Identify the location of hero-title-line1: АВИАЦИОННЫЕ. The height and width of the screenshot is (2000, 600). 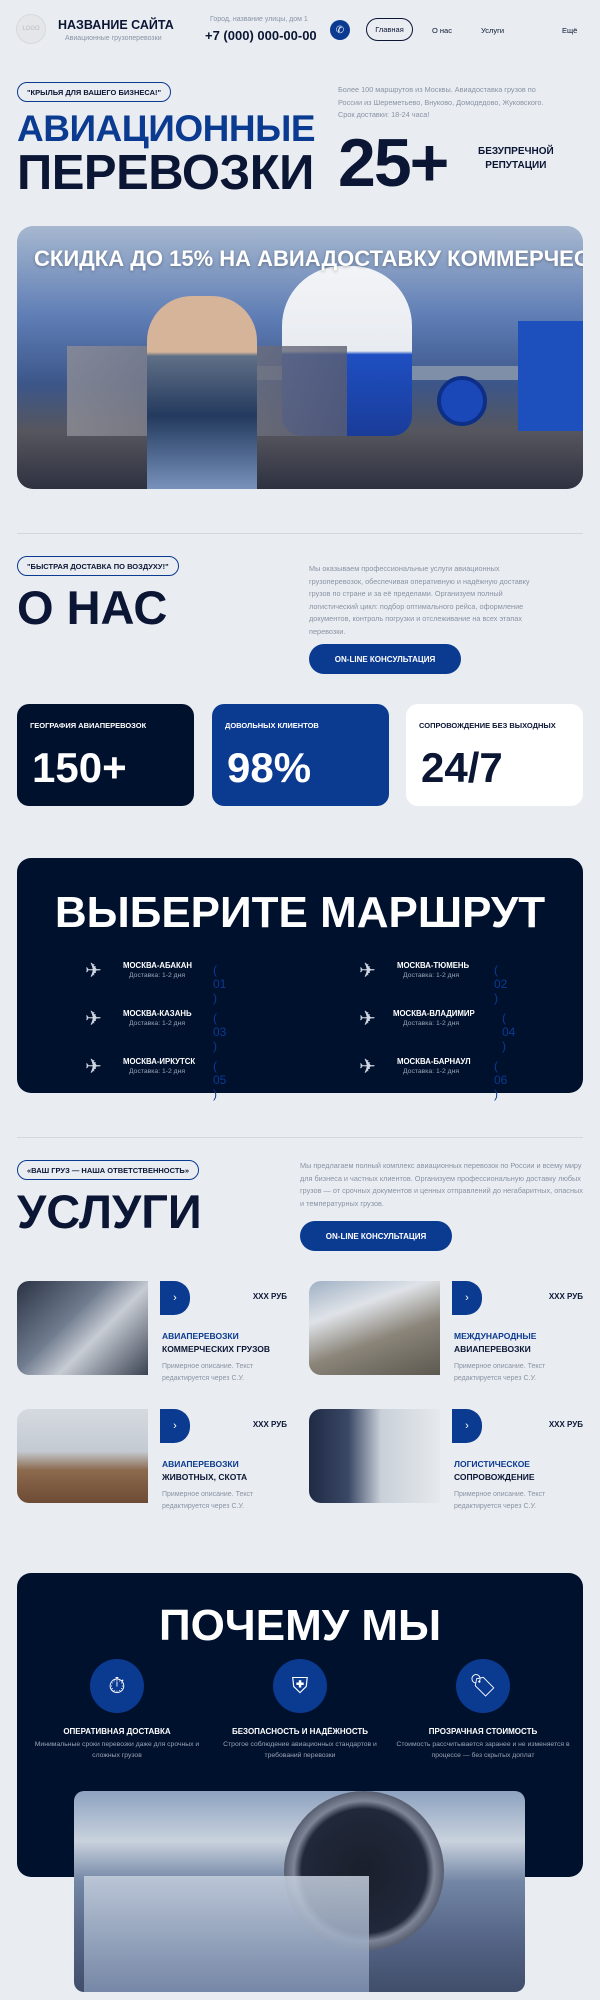
(166, 128).